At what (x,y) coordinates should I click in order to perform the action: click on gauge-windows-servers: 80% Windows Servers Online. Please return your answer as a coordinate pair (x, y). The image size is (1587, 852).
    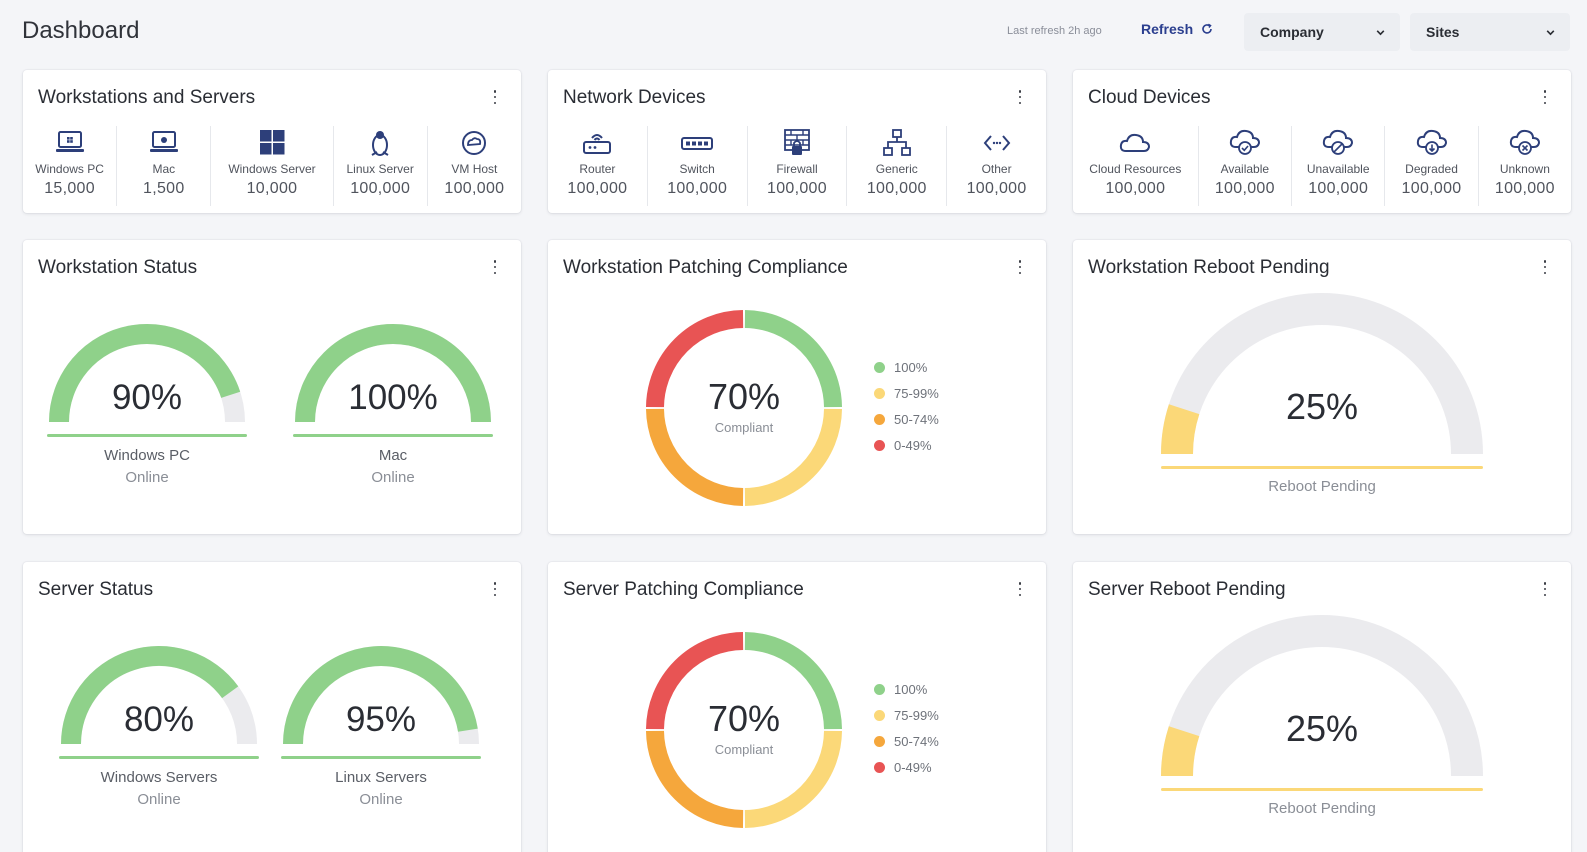
    Looking at the image, I should click on (159, 729).